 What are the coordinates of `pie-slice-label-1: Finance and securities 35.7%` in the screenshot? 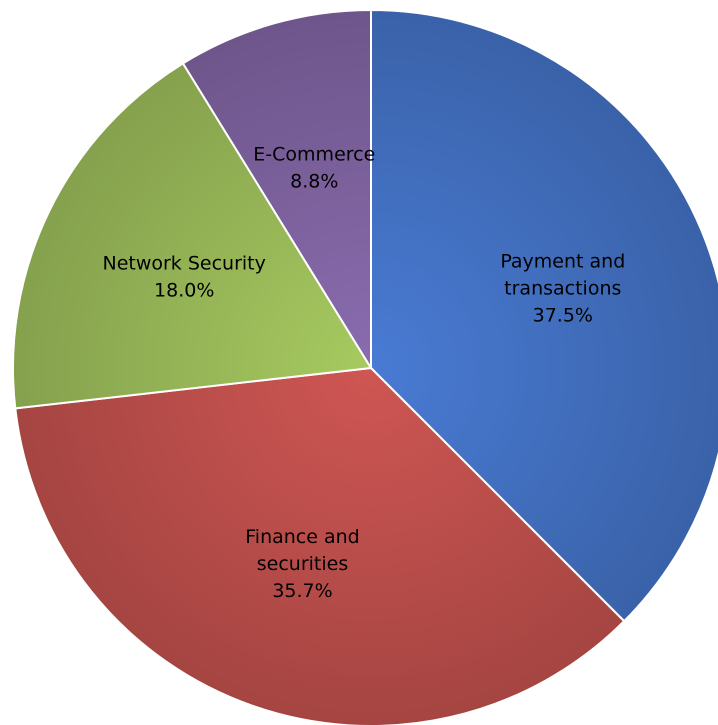 It's located at (302, 564).